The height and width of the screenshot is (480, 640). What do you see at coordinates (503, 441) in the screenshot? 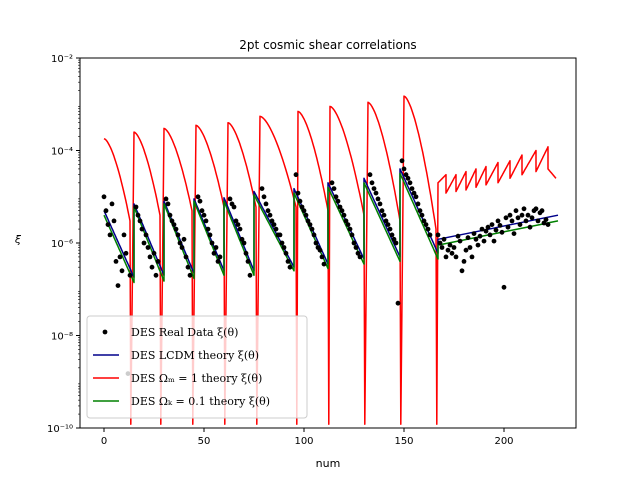
I see `x-tick-label: 200` at bounding box center [503, 441].